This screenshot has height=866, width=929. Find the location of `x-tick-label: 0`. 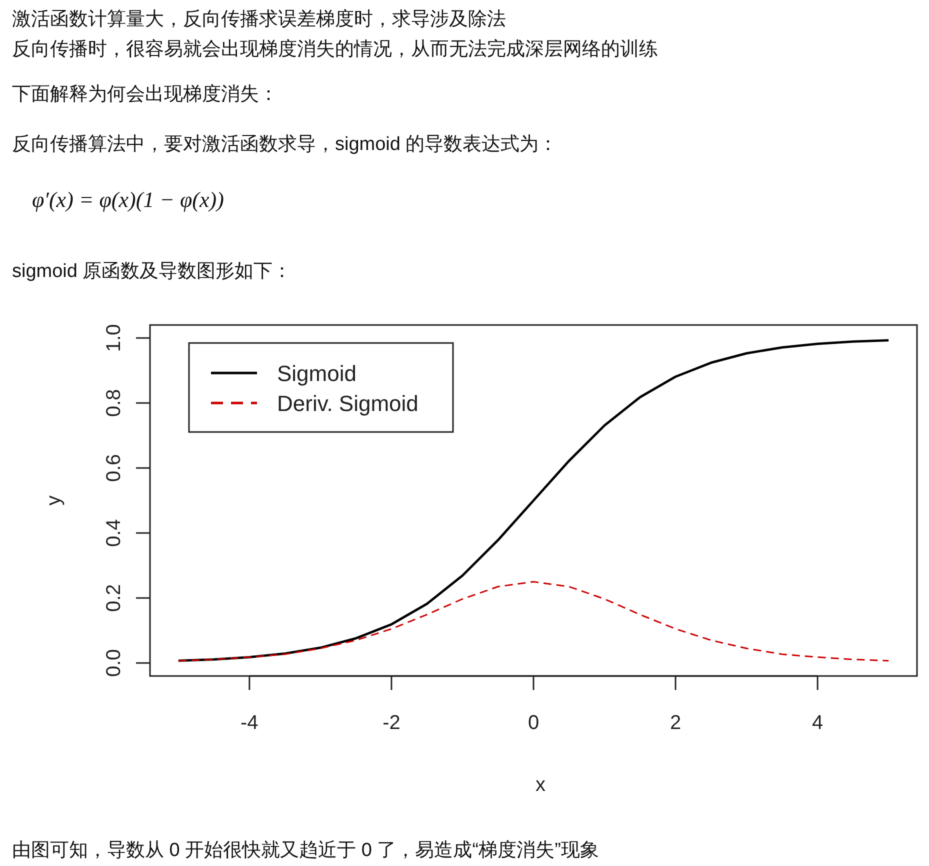

x-tick-label: 0 is located at coordinates (534, 723).